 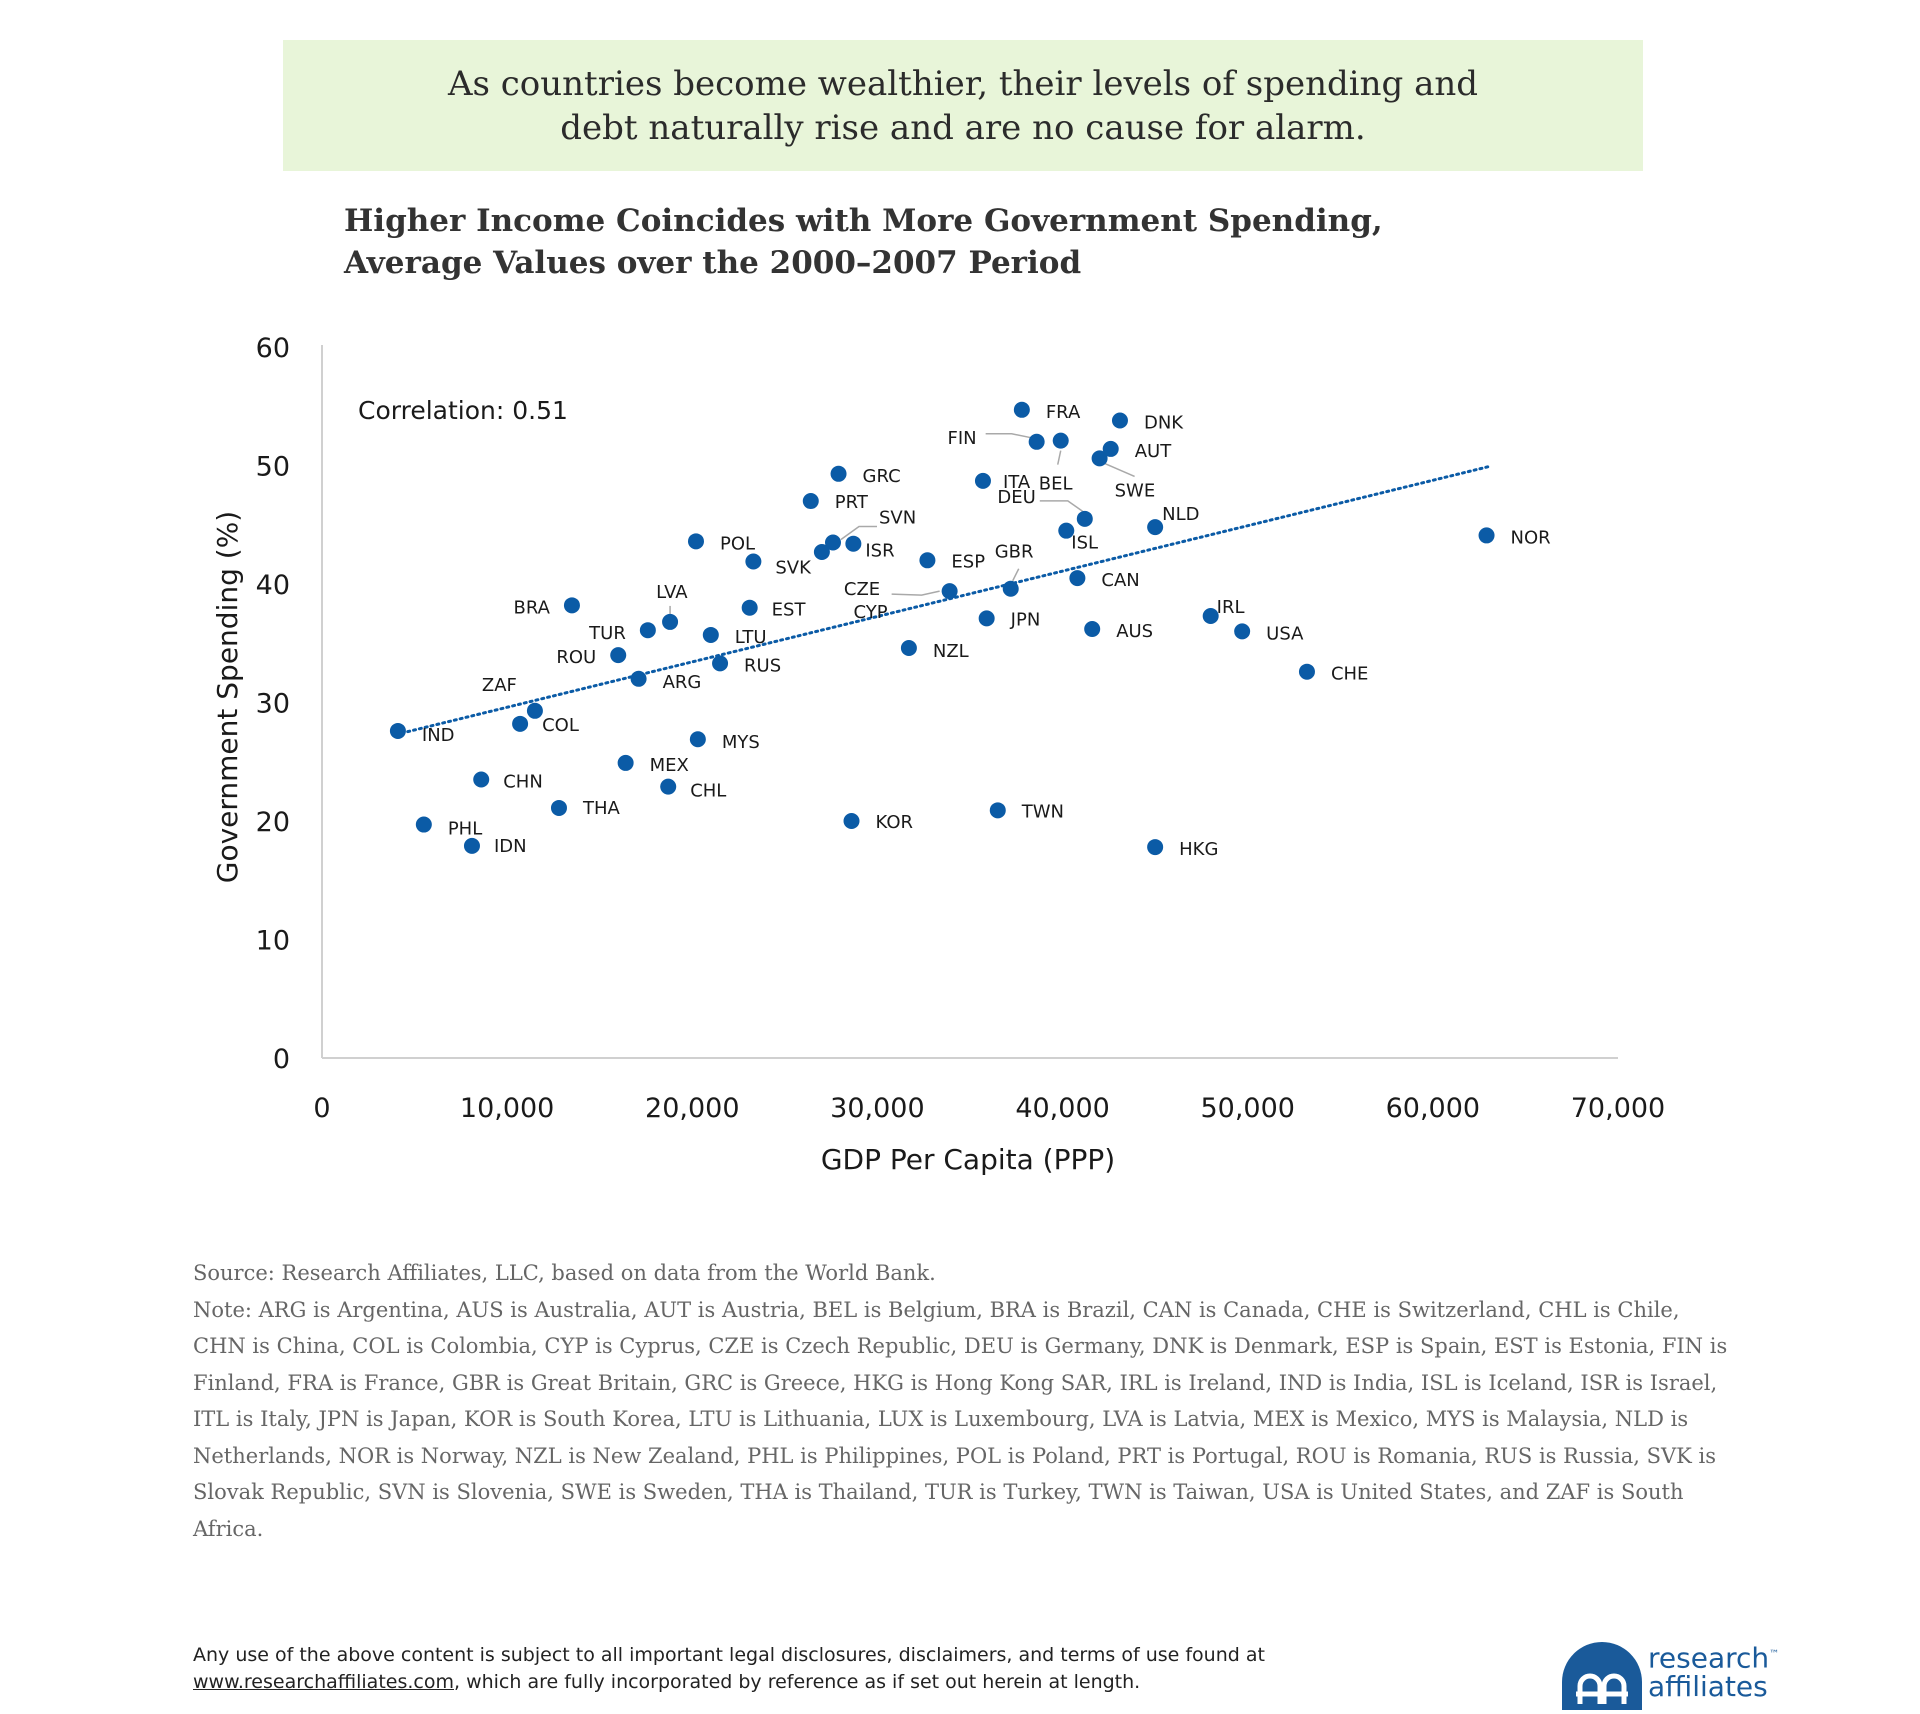 What do you see at coordinates (669, 765) in the screenshot?
I see `point-label-mex: MEX` at bounding box center [669, 765].